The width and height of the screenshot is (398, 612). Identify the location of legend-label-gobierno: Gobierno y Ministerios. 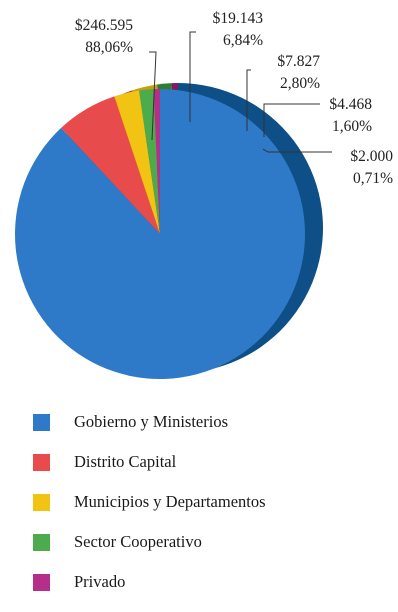
(151, 421).